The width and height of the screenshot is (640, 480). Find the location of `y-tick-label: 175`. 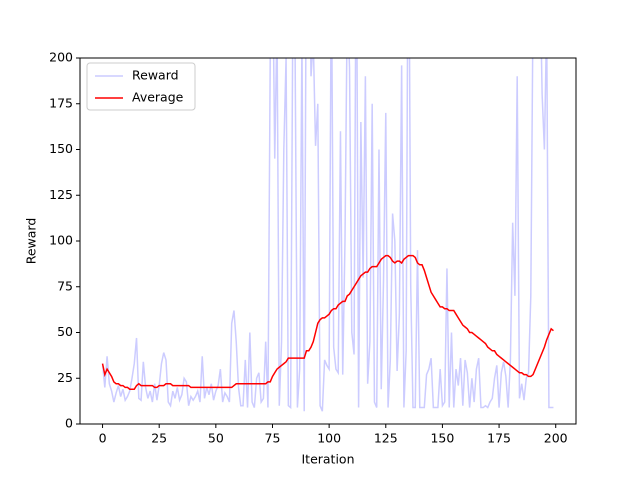

y-tick-label: 175 is located at coordinates (61, 102).